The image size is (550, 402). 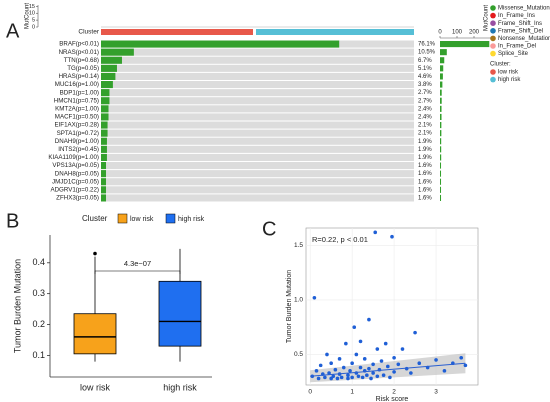 I want to click on gene-label: HRAS(p=0.14), so click(x=79, y=76).